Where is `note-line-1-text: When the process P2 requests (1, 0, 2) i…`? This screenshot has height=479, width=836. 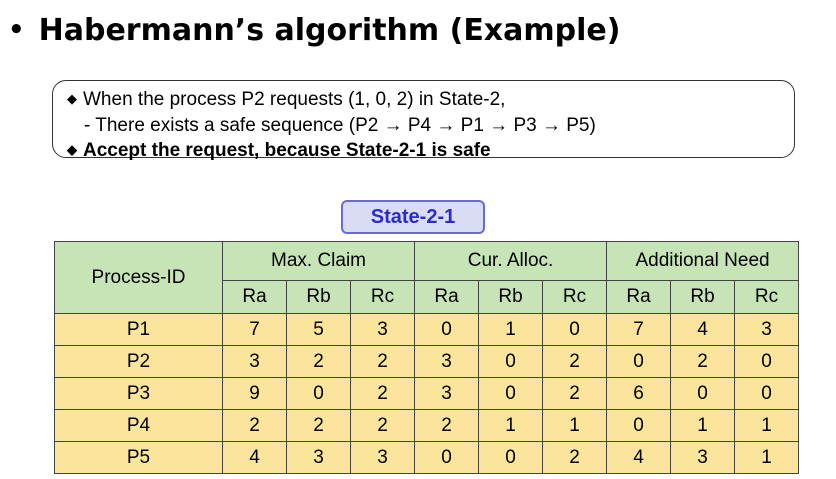
note-line-1-text: When the process P2 requests (1, 0, 2) i… is located at coordinates (294, 99).